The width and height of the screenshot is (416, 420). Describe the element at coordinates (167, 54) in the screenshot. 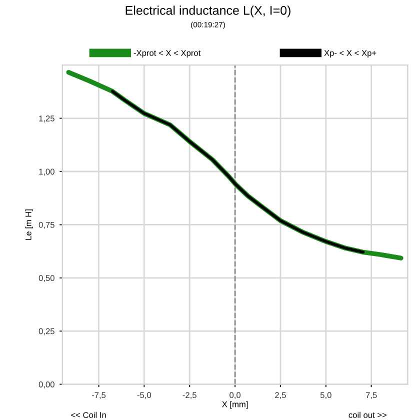

I see `legend-label: -Xprot < X < Xprot` at that location.